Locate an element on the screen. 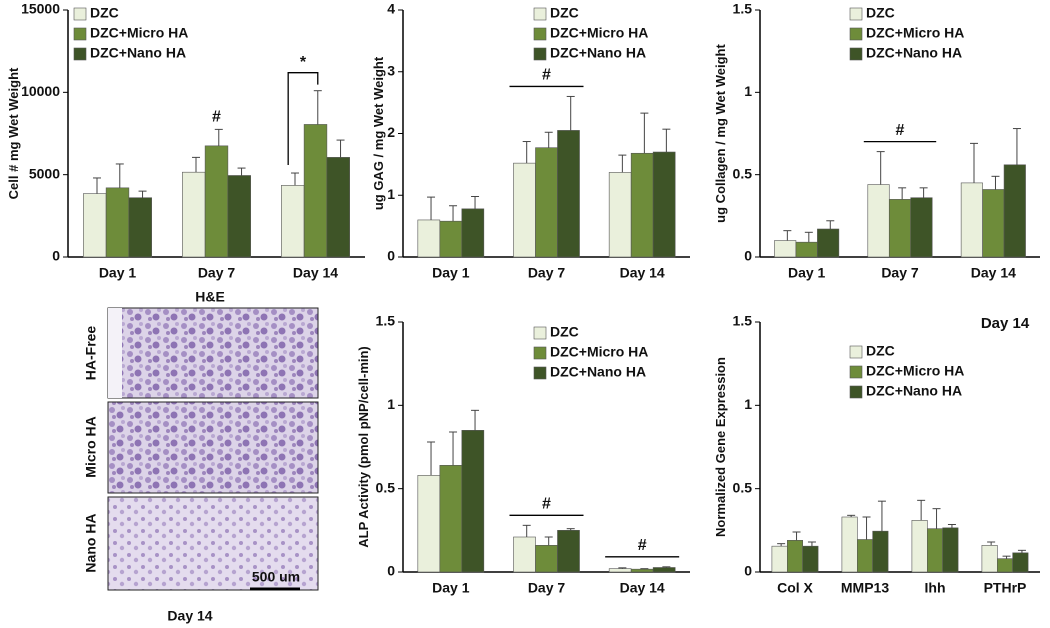 This screenshot has width=1050, height=628. y-tick-label: 15000 is located at coordinates (40, 9).